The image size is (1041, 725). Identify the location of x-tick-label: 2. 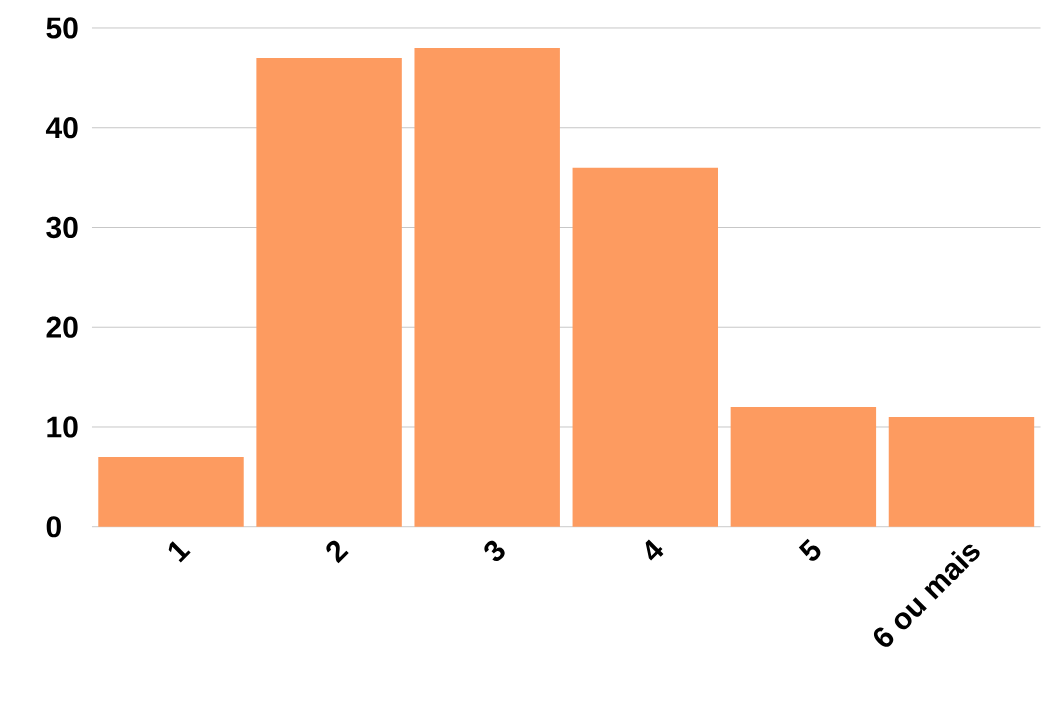
(337, 552).